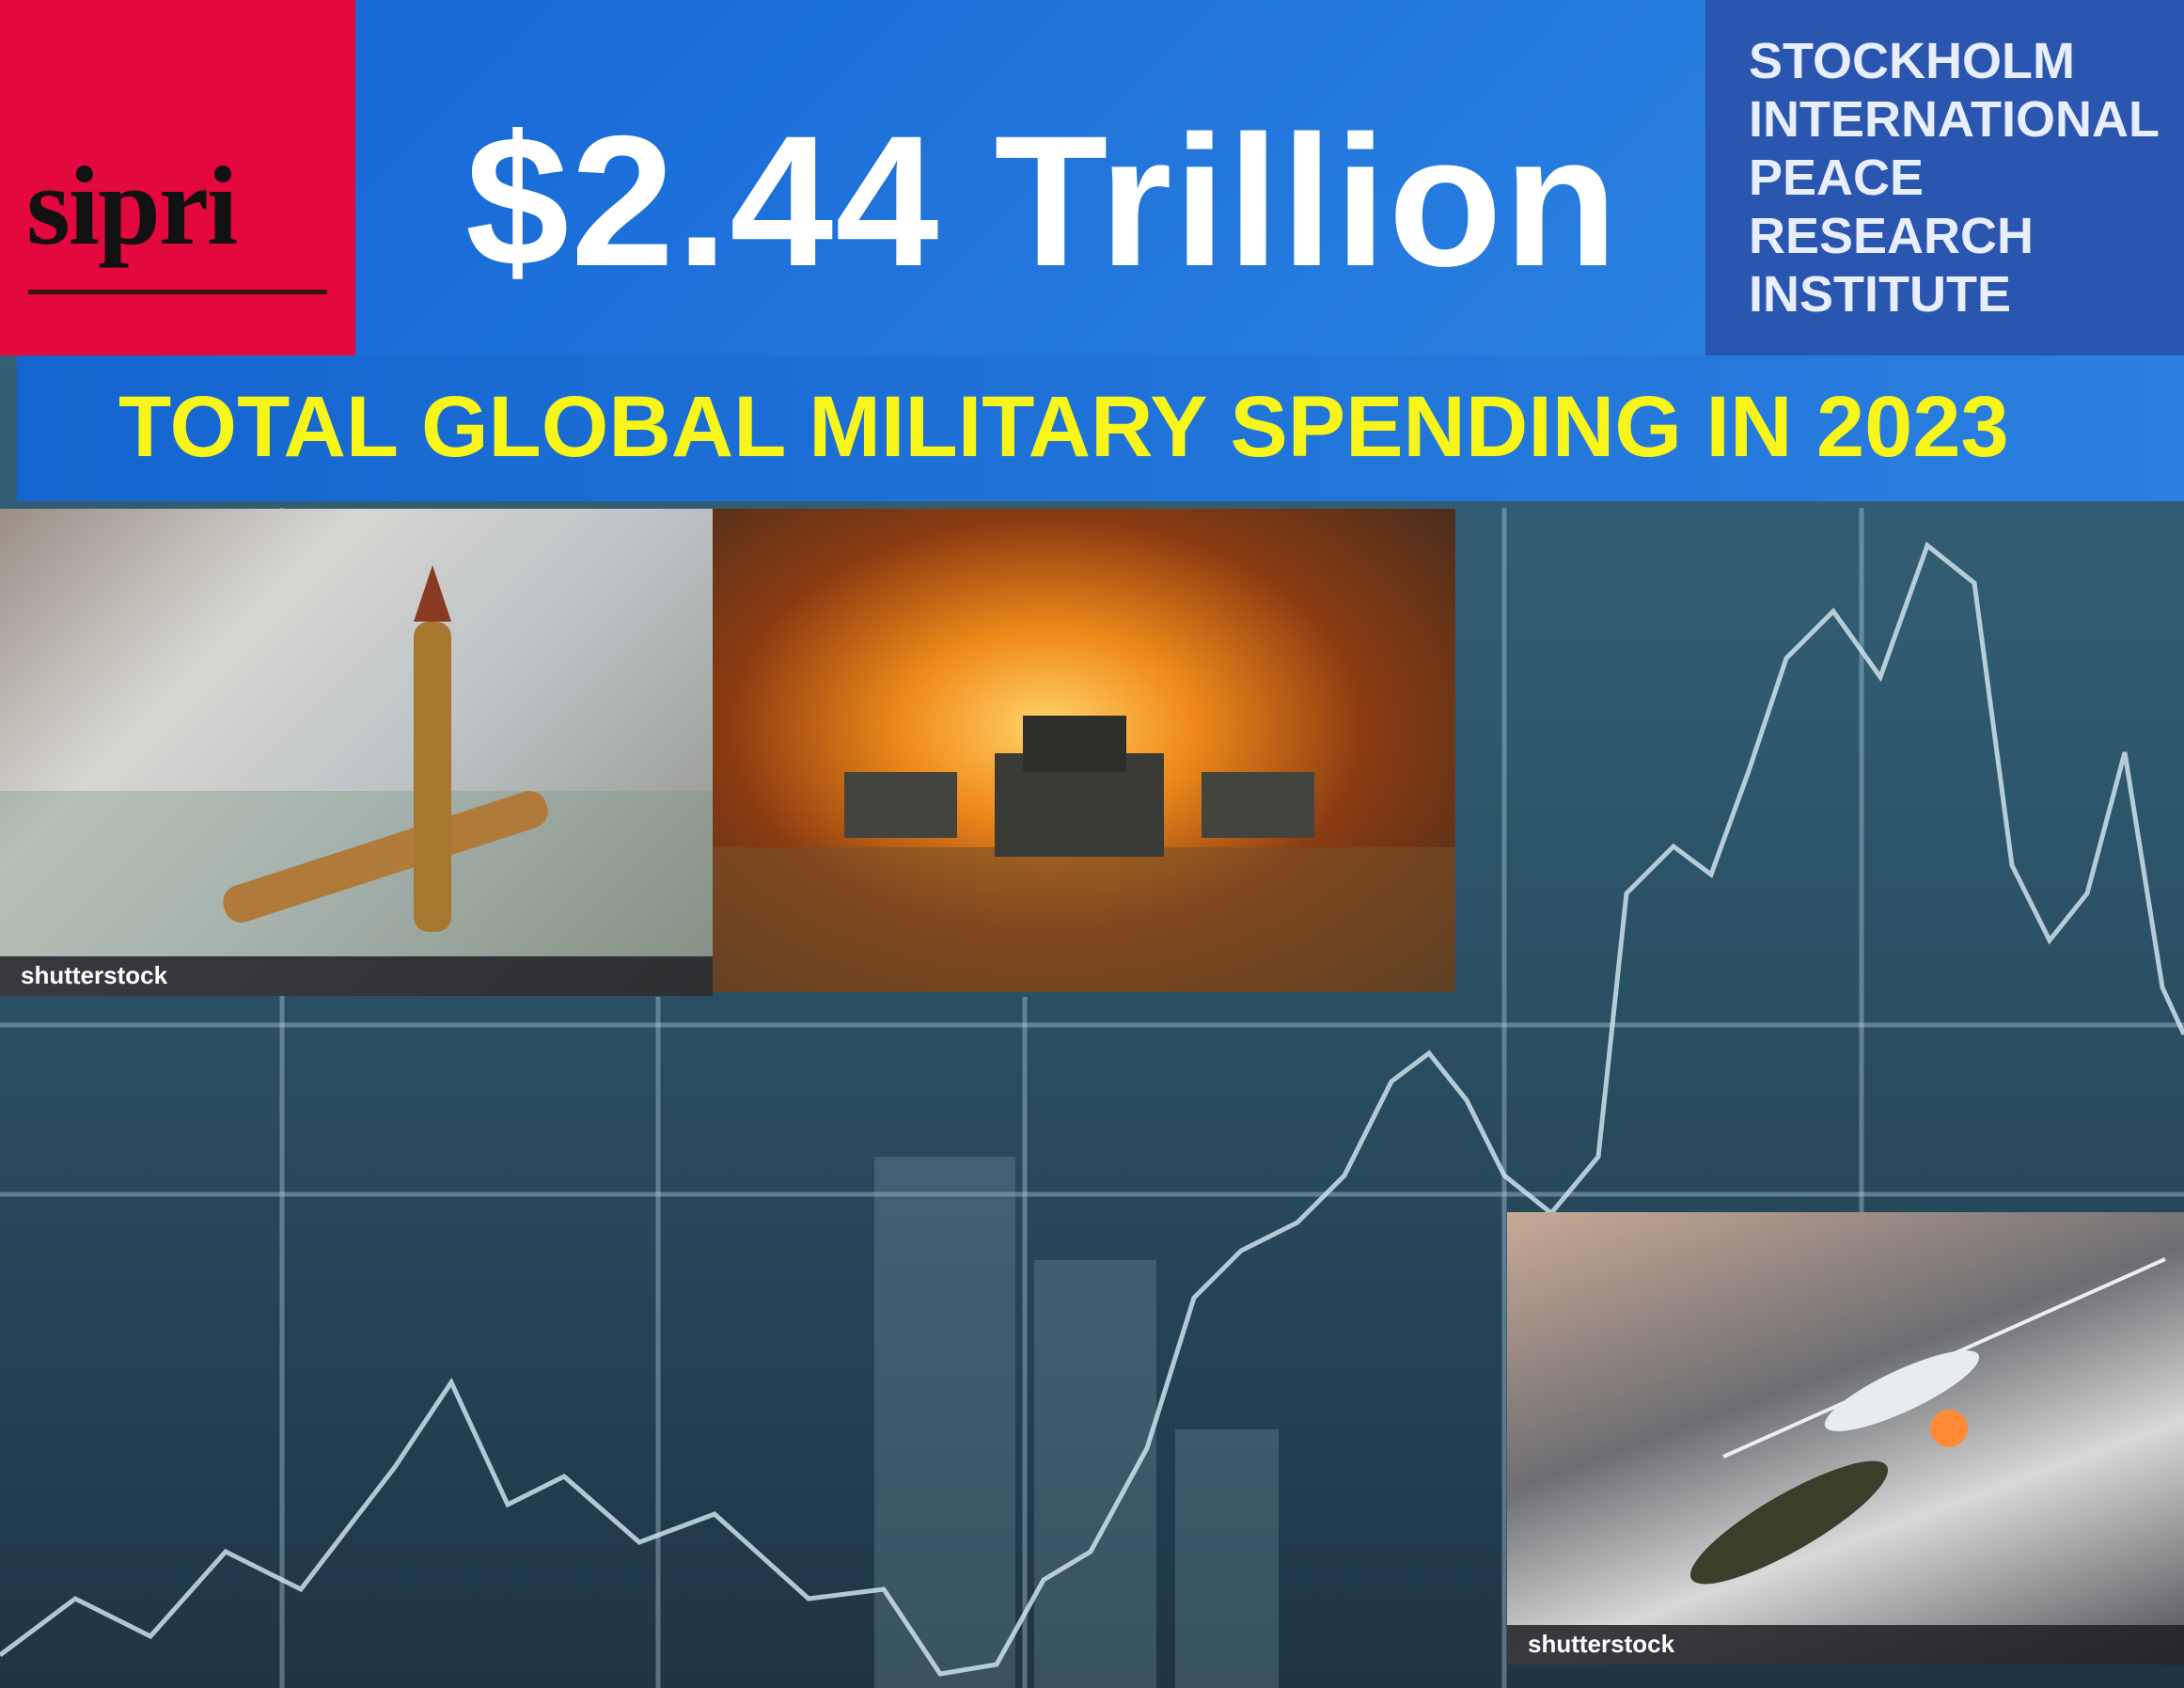 The image size is (2184, 1688). What do you see at coordinates (1084, 854) in the screenshot?
I see `tank-illustration` at bounding box center [1084, 854].